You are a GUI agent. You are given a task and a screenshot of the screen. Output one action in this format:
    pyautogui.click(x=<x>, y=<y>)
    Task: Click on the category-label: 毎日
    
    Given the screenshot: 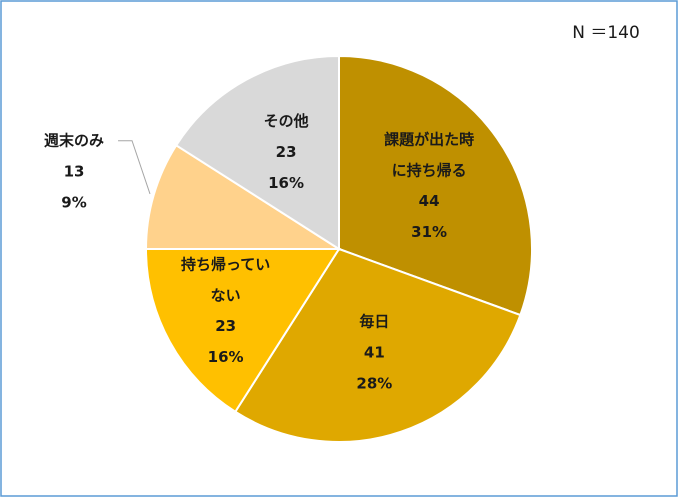 What is the action you would take?
    pyautogui.click(x=374, y=322)
    